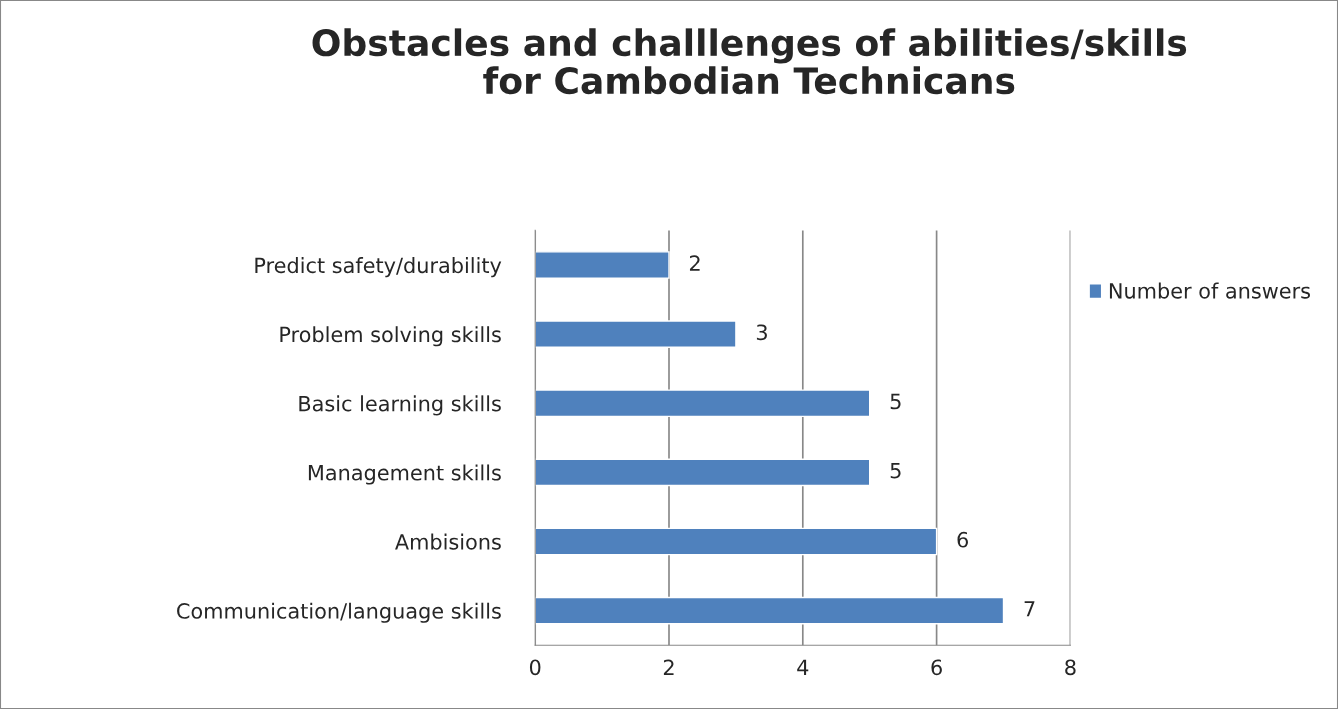 This screenshot has width=1338, height=709. I want to click on x-tick-label: 8, so click(1070, 667).